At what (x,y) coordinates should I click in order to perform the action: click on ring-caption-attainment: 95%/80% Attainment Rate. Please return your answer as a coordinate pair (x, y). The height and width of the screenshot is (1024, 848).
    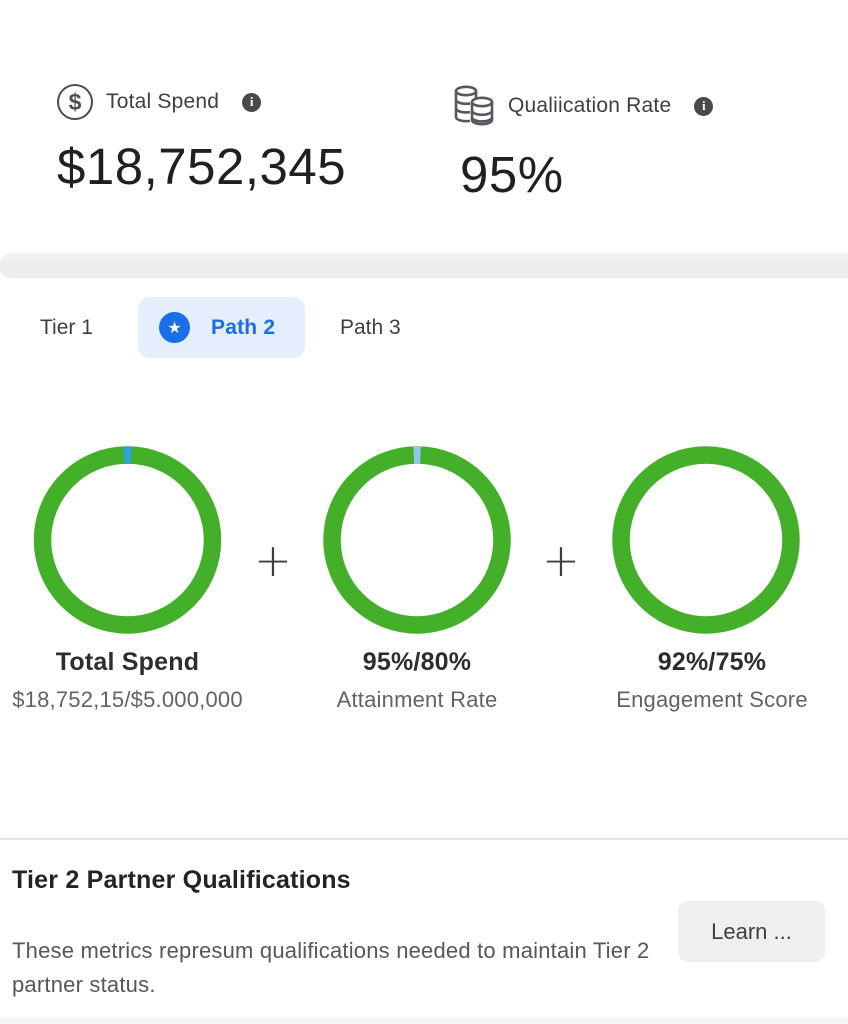
    Looking at the image, I should click on (417, 680).